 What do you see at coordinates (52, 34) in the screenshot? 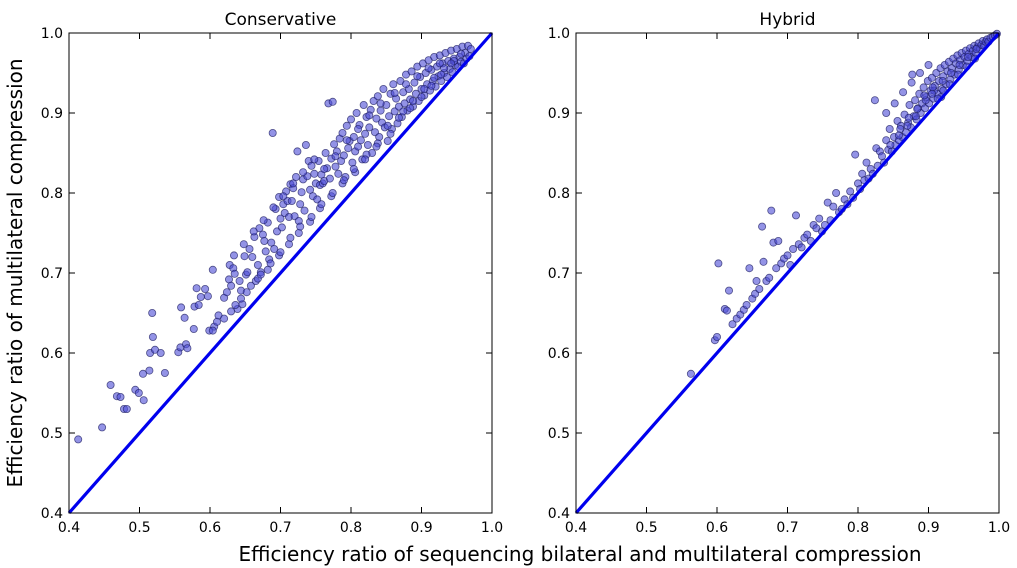
I see `y-tick-label-conservative: 1.0` at bounding box center [52, 34].